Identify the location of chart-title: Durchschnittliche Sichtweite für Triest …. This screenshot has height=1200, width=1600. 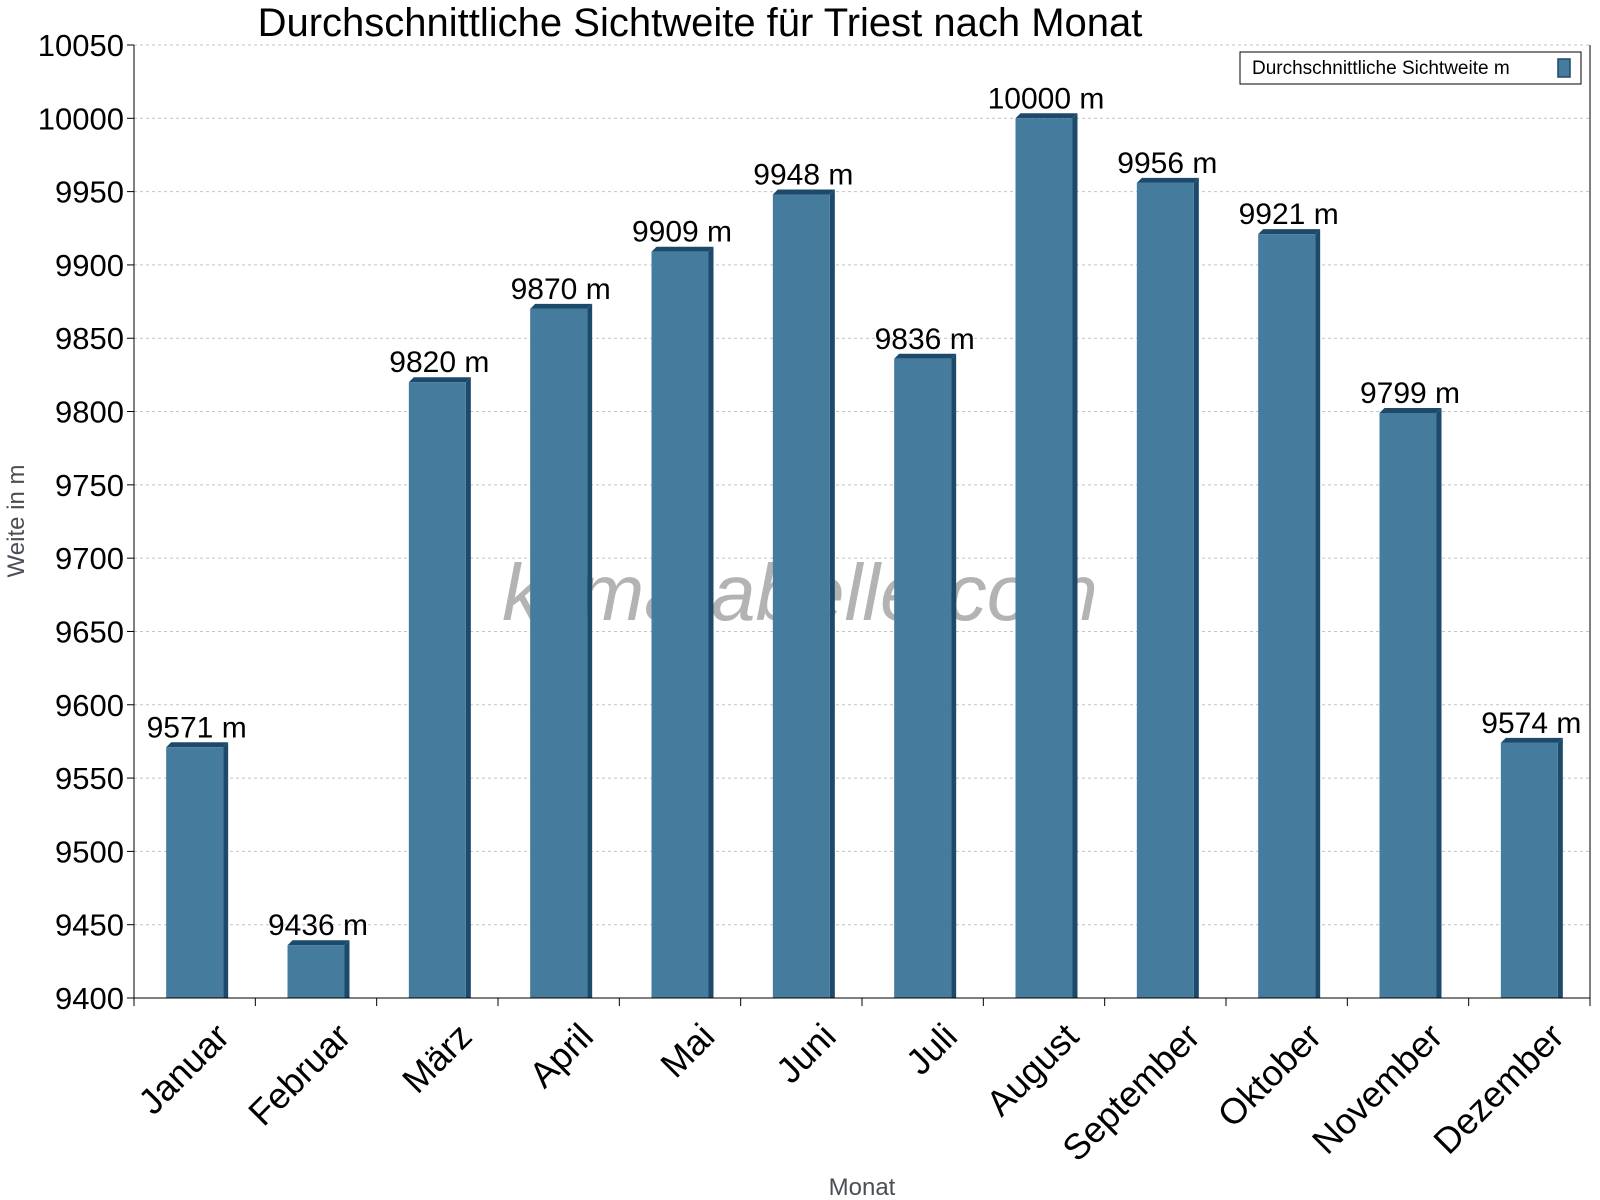
(700, 23).